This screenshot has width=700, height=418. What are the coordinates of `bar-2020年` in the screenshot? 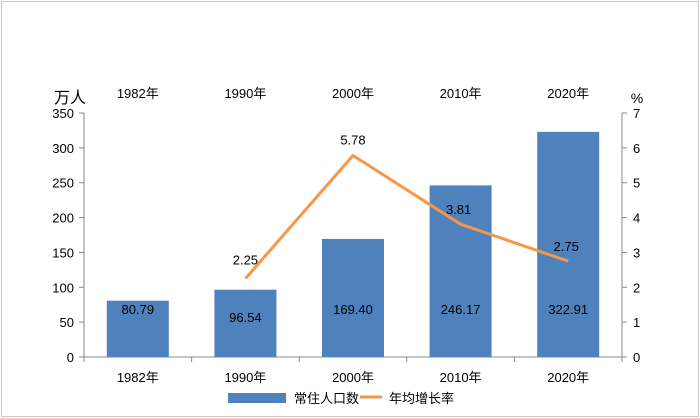 It's located at (568, 244).